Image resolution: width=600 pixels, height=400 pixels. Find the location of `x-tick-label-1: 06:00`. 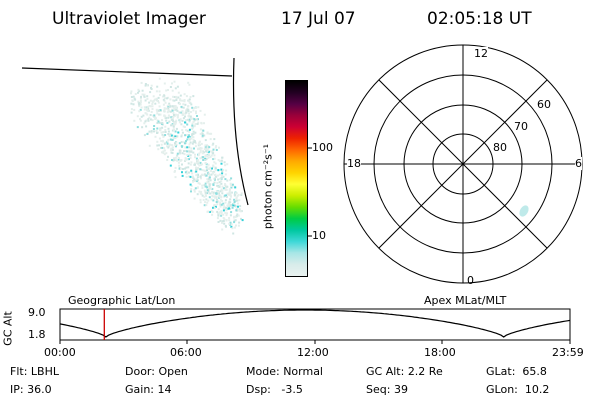

x-tick-label-1: 06:00 is located at coordinates (186, 352).